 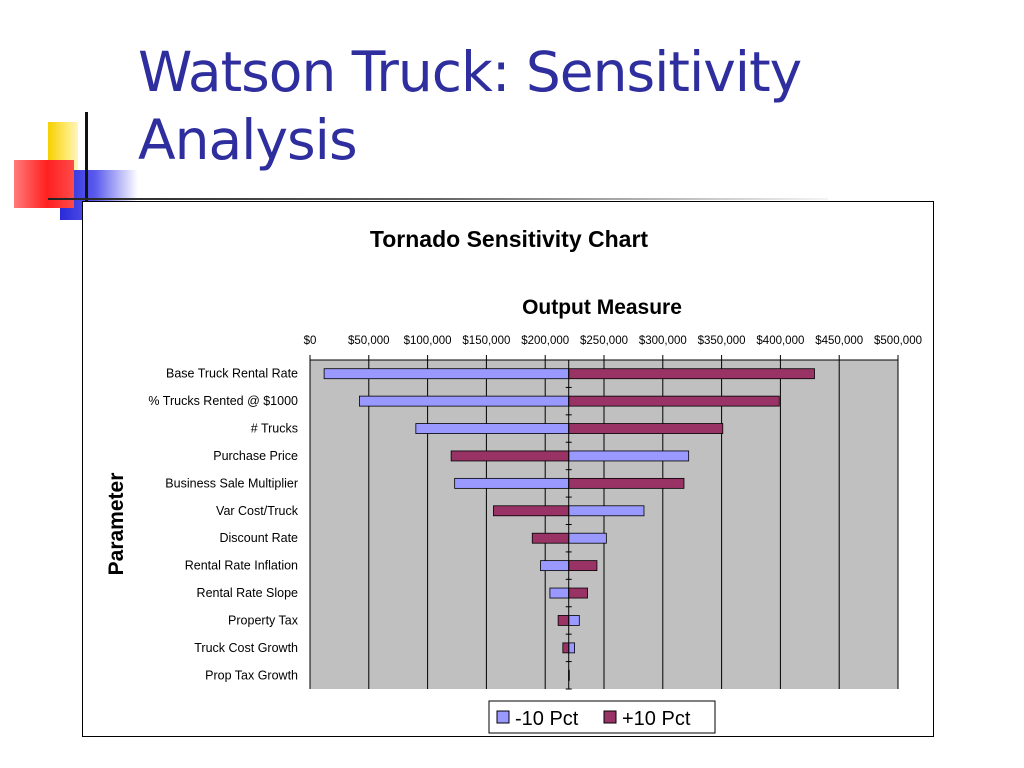 What do you see at coordinates (547, 719) in the screenshot?
I see `legend-label-minus: -10 Pct` at bounding box center [547, 719].